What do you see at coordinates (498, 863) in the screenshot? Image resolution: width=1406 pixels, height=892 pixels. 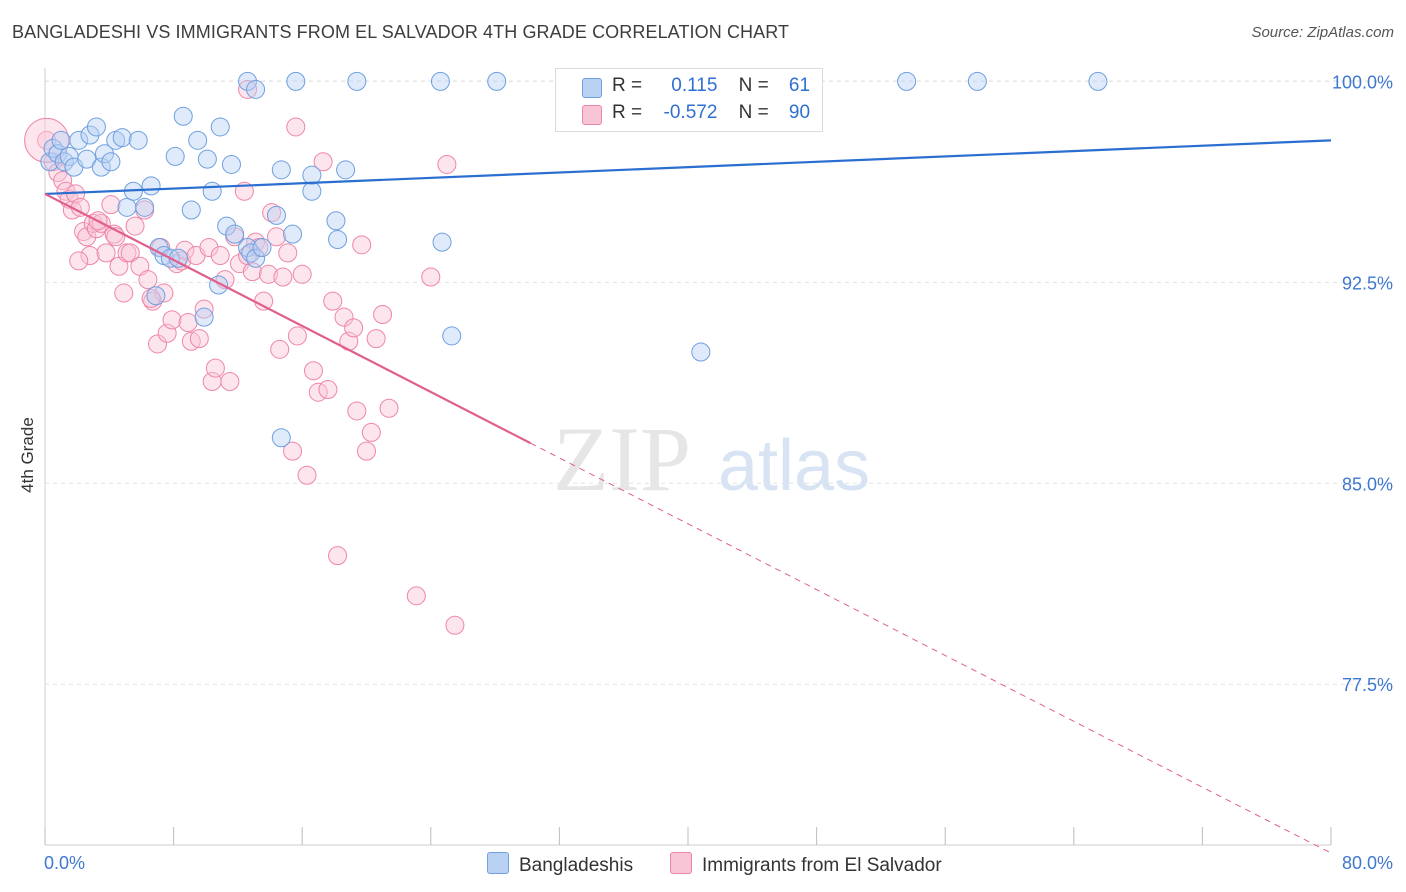 I see `legend-bangladeshis-swatch` at bounding box center [498, 863].